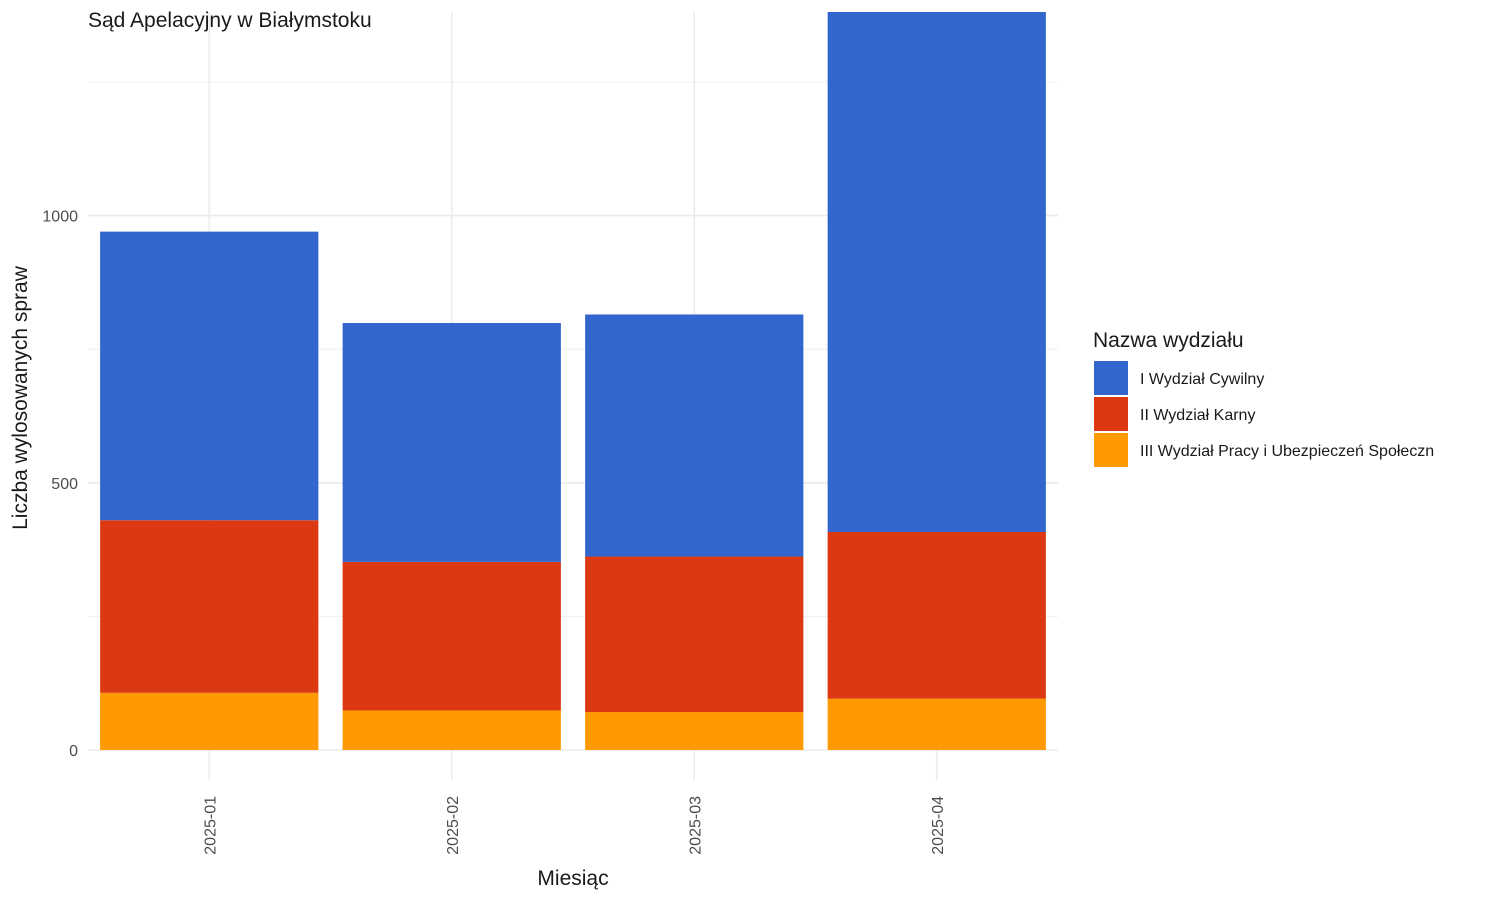 Image resolution: width=1500 pixels, height=900 pixels. What do you see at coordinates (210, 825) in the screenshot?
I see `x-tick-label: 2025-01` at bounding box center [210, 825].